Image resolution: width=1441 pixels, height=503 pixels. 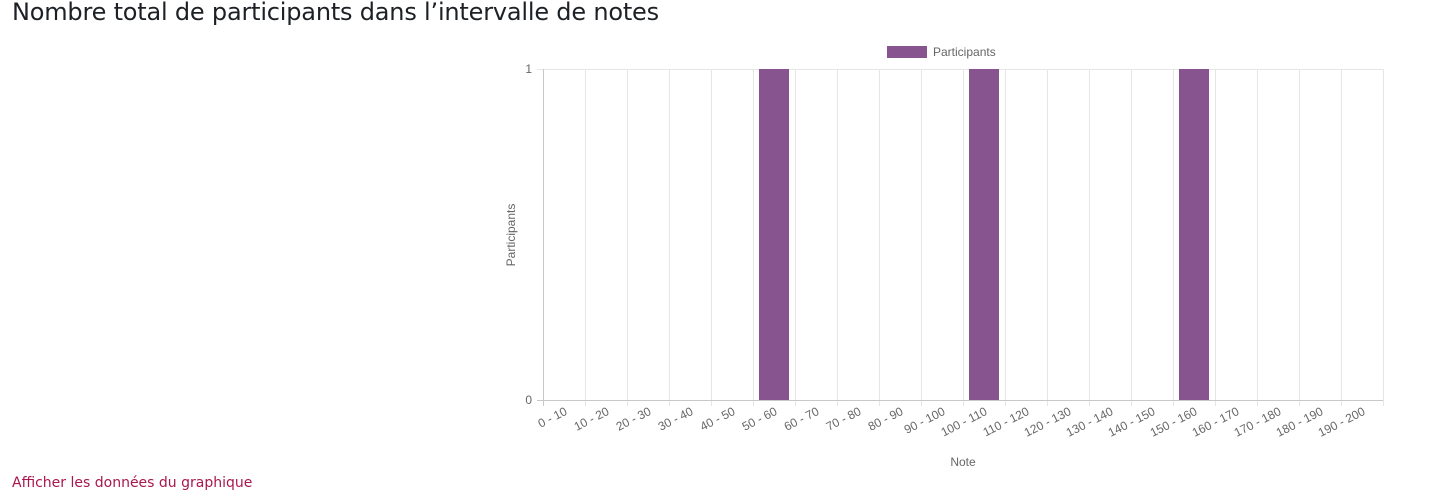 What do you see at coordinates (718, 419) in the screenshot?
I see `x-tick-label: 40 - 50` at bounding box center [718, 419].